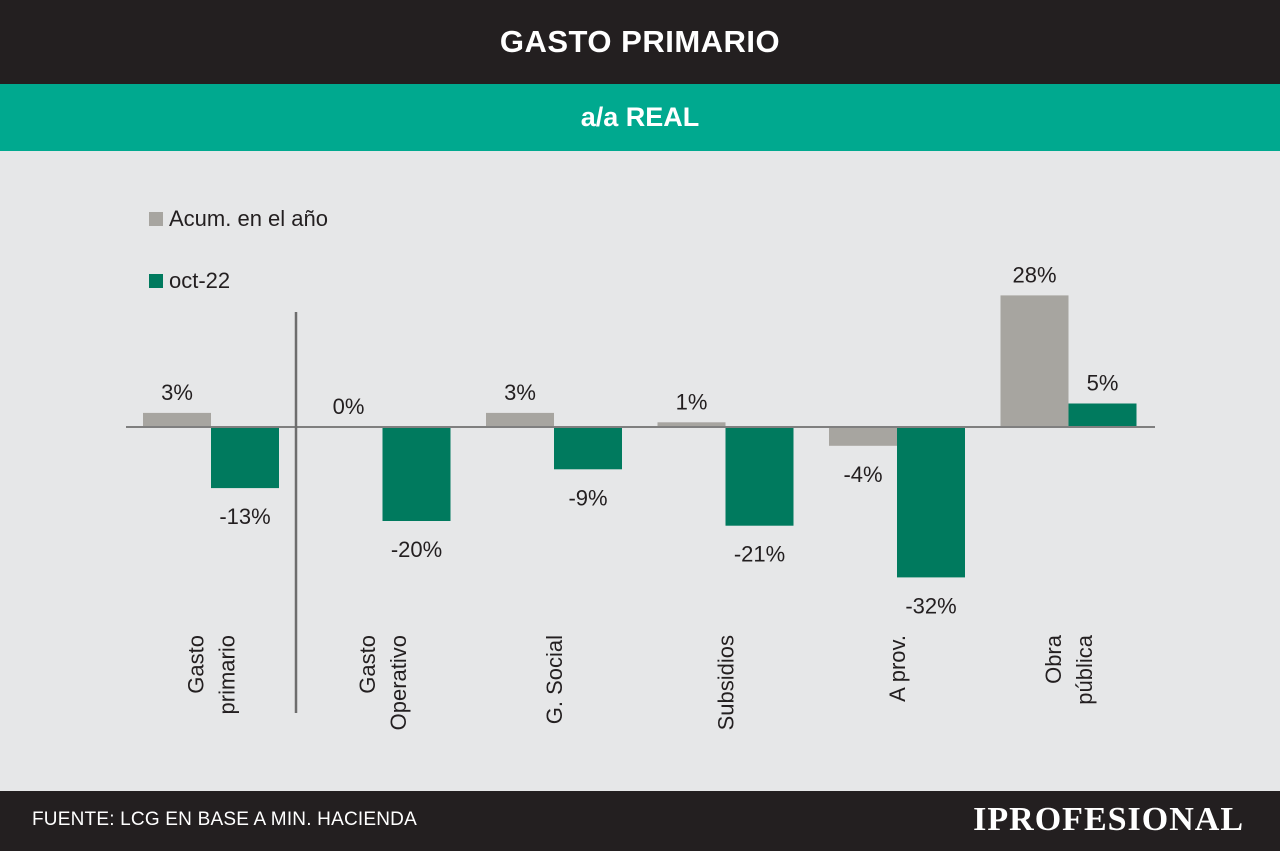 The image size is (1280, 851). I want to click on data-label-s1-6: 28%, so click(1034, 274).